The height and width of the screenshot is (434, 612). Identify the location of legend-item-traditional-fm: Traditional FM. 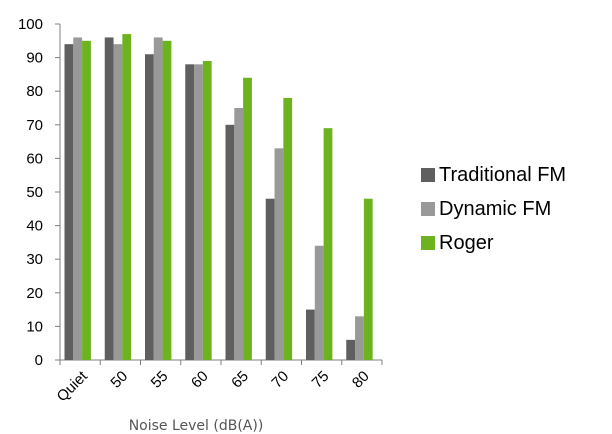
(493, 175).